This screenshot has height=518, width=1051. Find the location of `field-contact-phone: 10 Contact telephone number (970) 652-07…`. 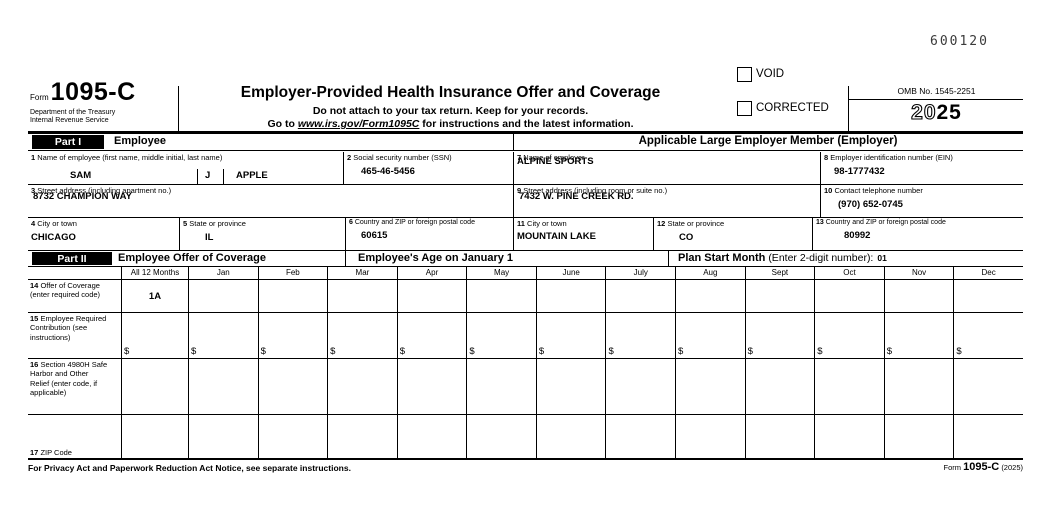

field-contact-phone: 10 Contact telephone number (970) 652-07… is located at coordinates (921, 201).